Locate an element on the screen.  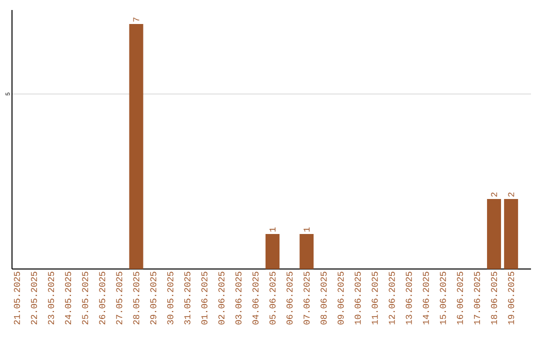
x-tick-label: 24.05.2025 is located at coordinates (68, 298).